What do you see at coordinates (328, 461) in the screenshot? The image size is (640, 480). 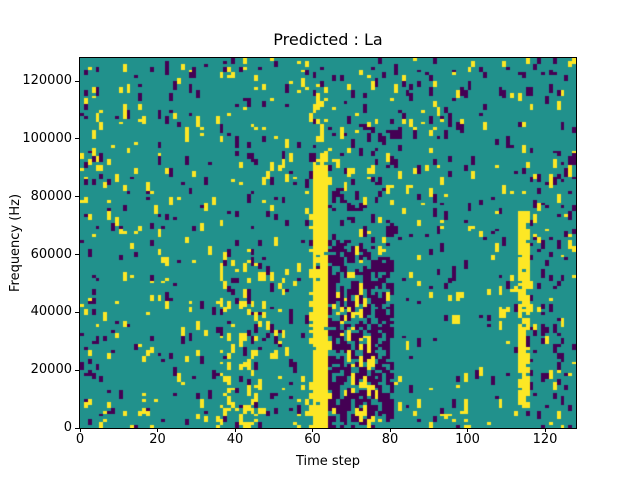 I see `x-axis-label: Time step` at bounding box center [328, 461].